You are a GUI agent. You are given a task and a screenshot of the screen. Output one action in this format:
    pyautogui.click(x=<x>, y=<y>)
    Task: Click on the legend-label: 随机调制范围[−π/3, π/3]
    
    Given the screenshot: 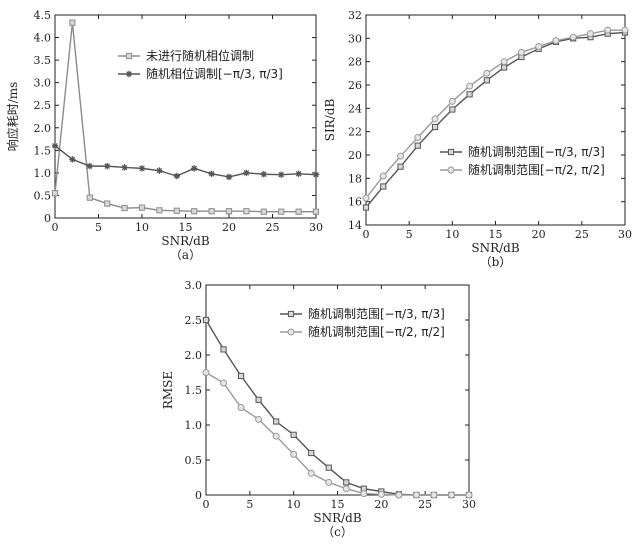 What is the action you would take?
    pyautogui.click(x=376, y=313)
    